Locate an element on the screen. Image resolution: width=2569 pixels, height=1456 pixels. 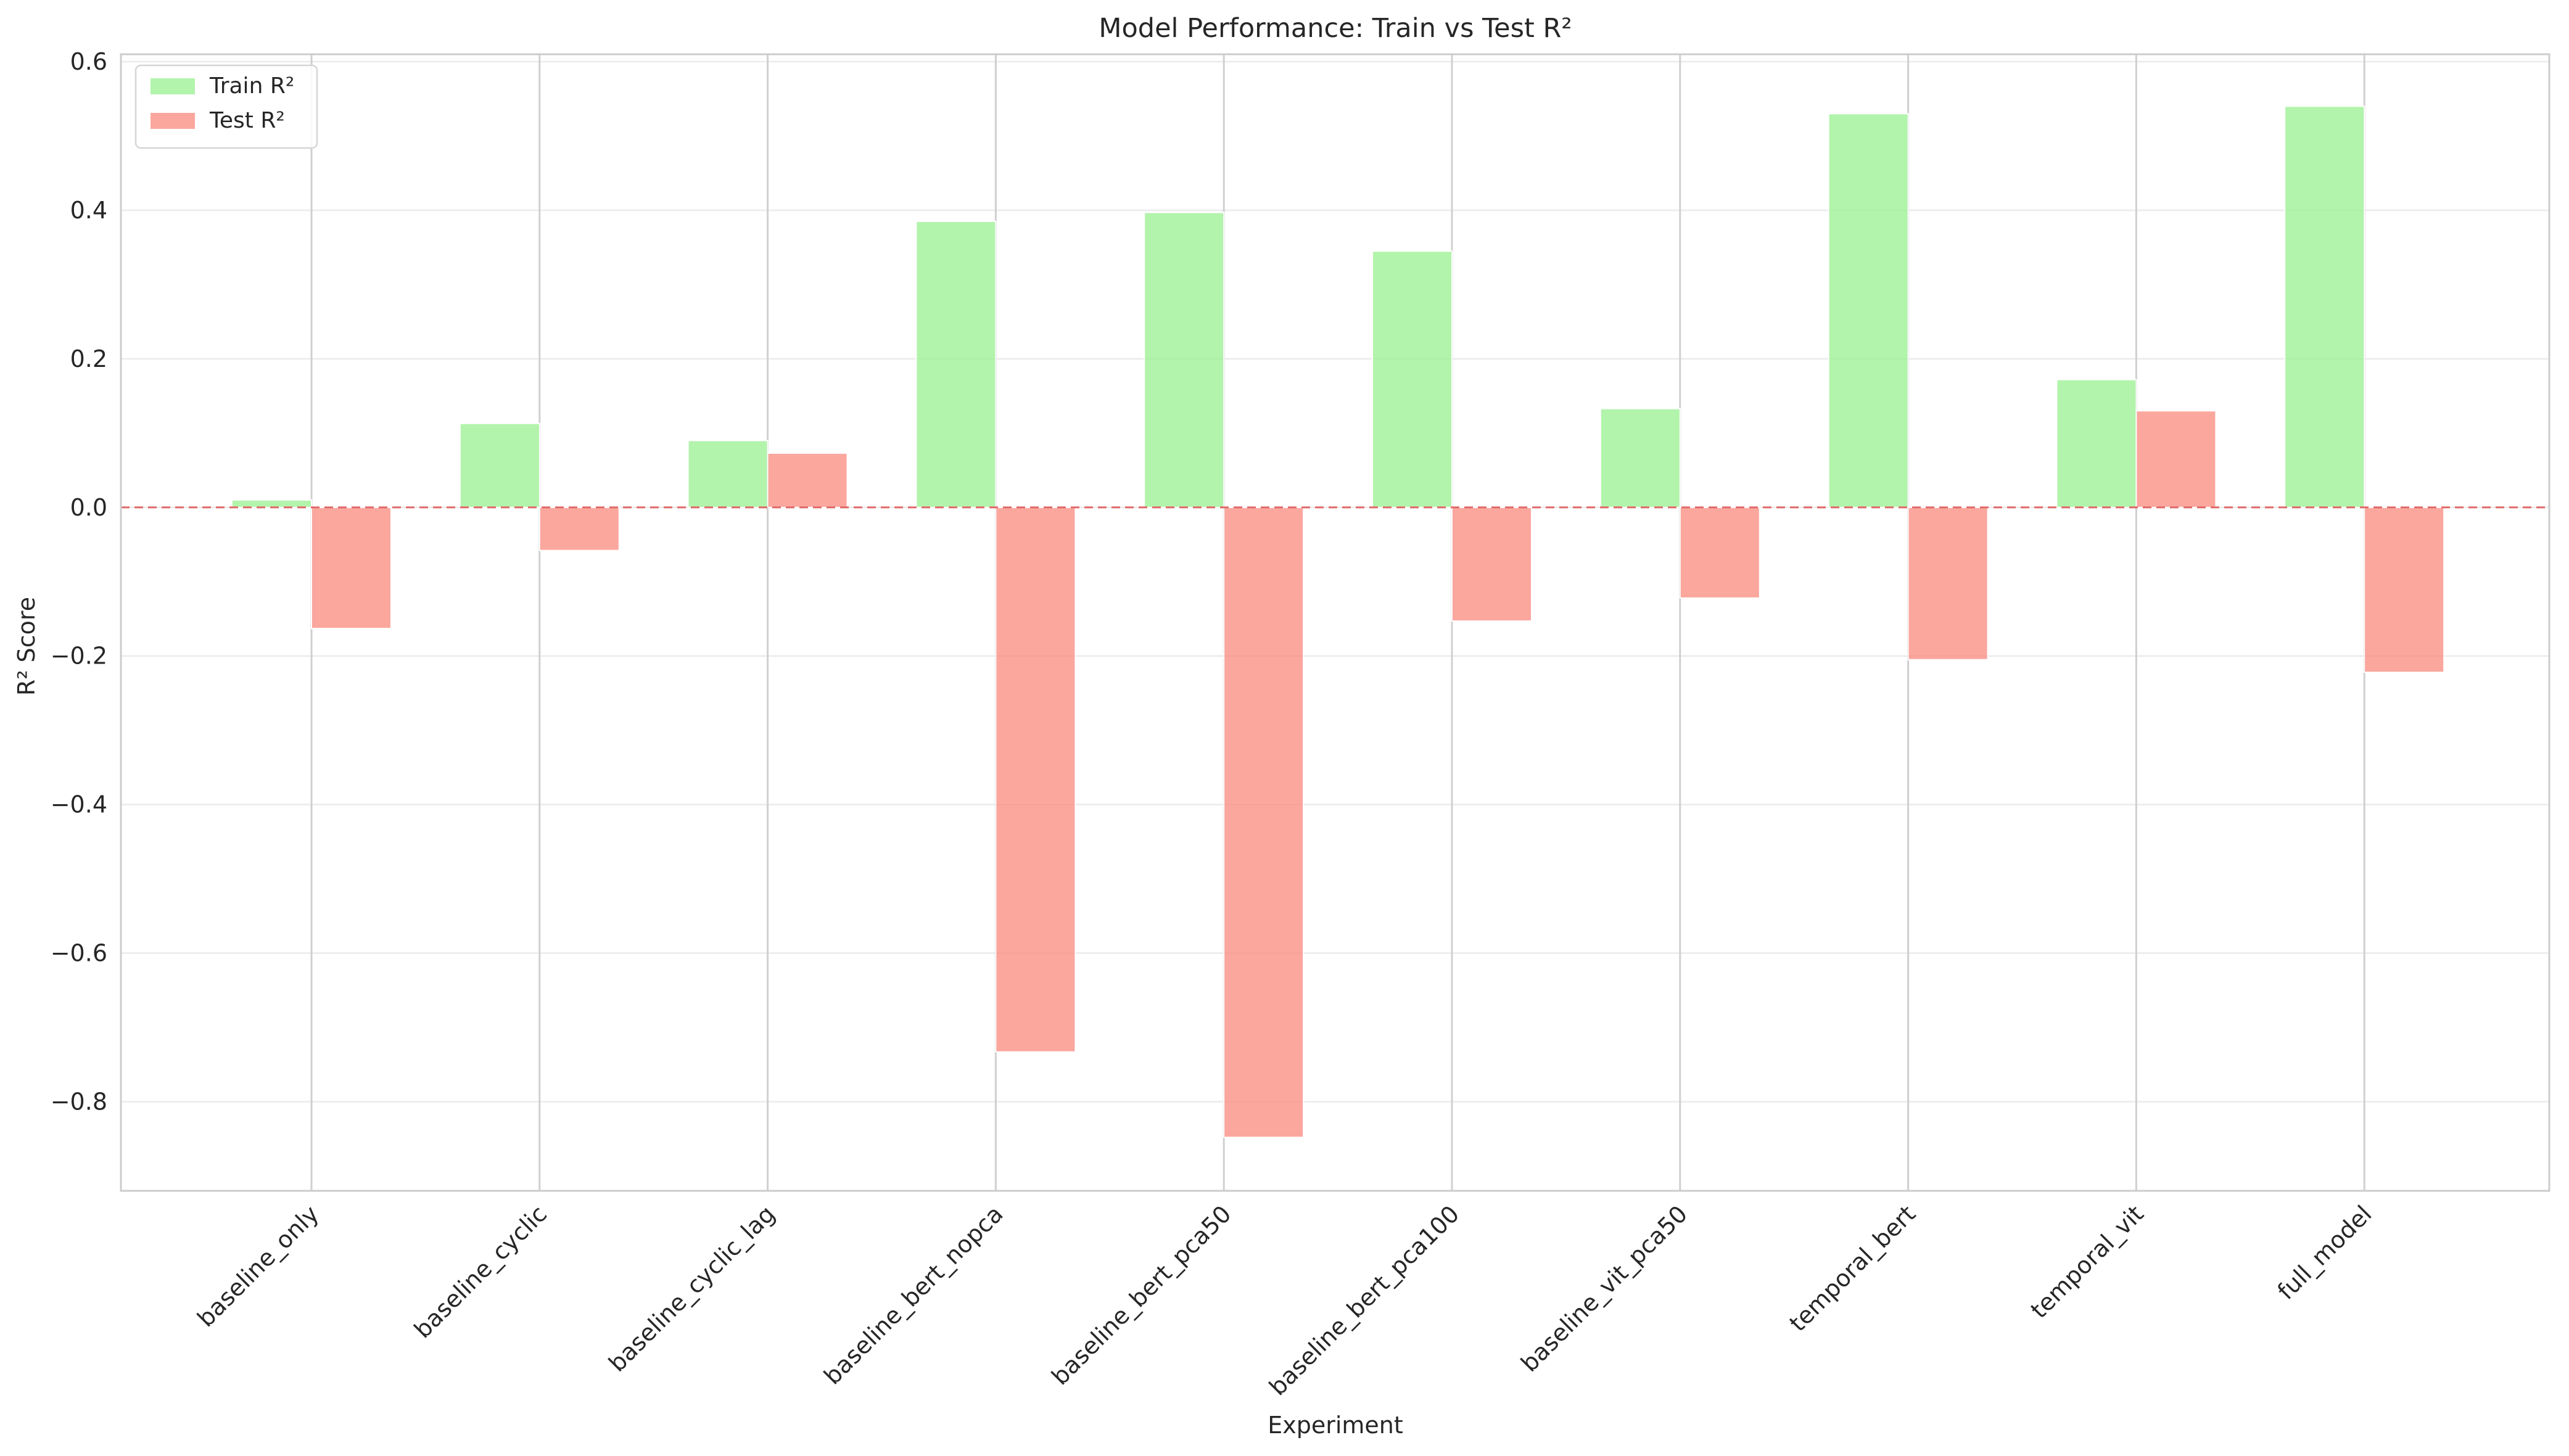
x-tick-label: baseline_vit_pca50 is located at coordinates (1604, 1288).